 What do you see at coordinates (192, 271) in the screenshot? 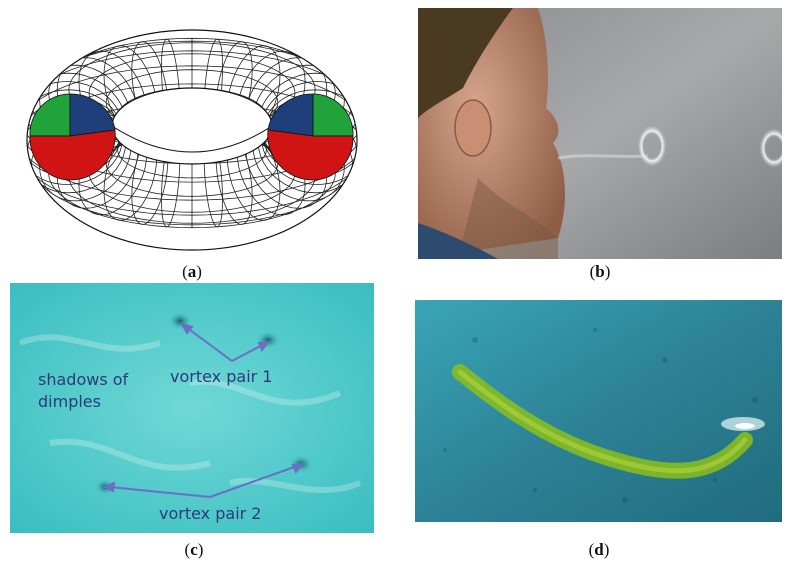
I see `caption-a: (a)` at bounding box center [192, 271].